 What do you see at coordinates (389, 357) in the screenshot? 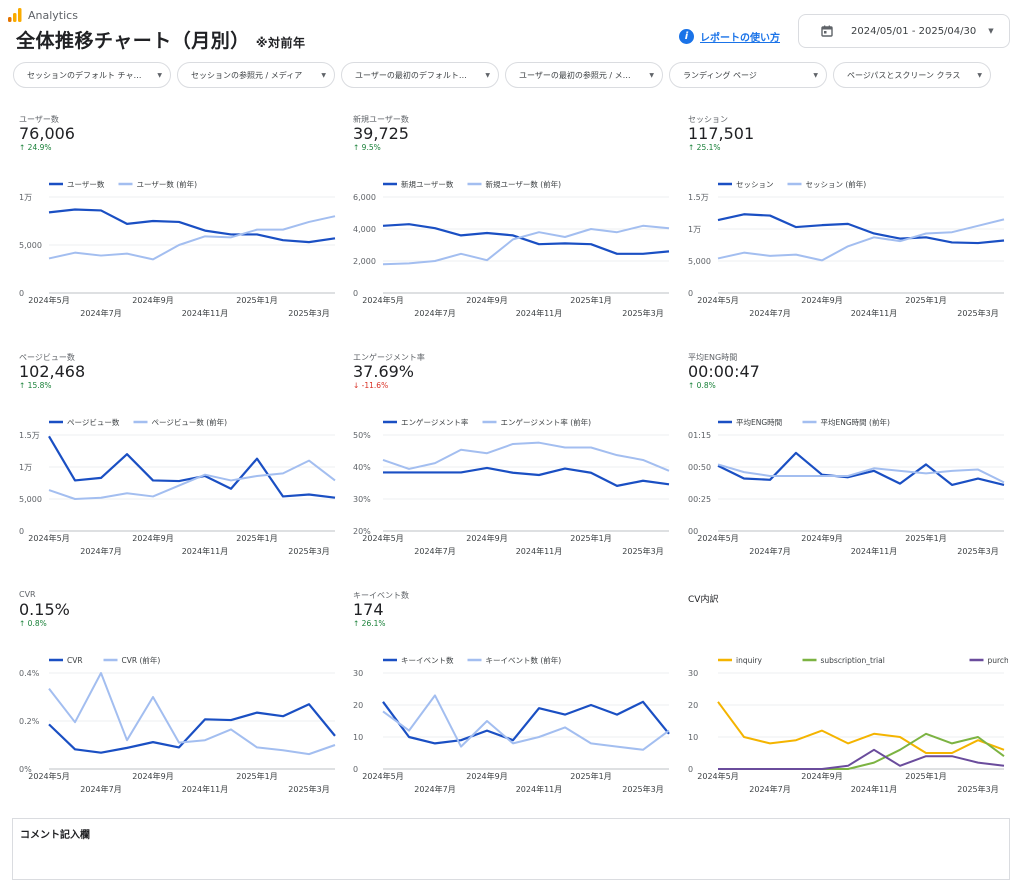
I see `kpi-label: エンゲージメント率` at bounding box center [389, 357].